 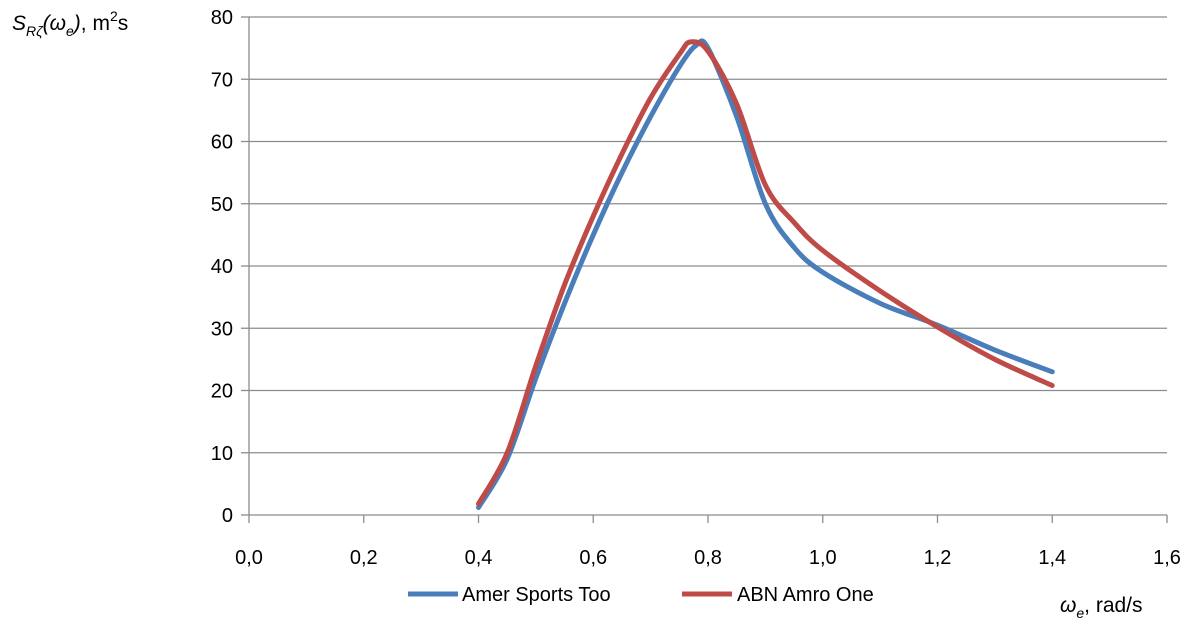 I want to click on y-tick-label: 0, so click(x=227, y=516).